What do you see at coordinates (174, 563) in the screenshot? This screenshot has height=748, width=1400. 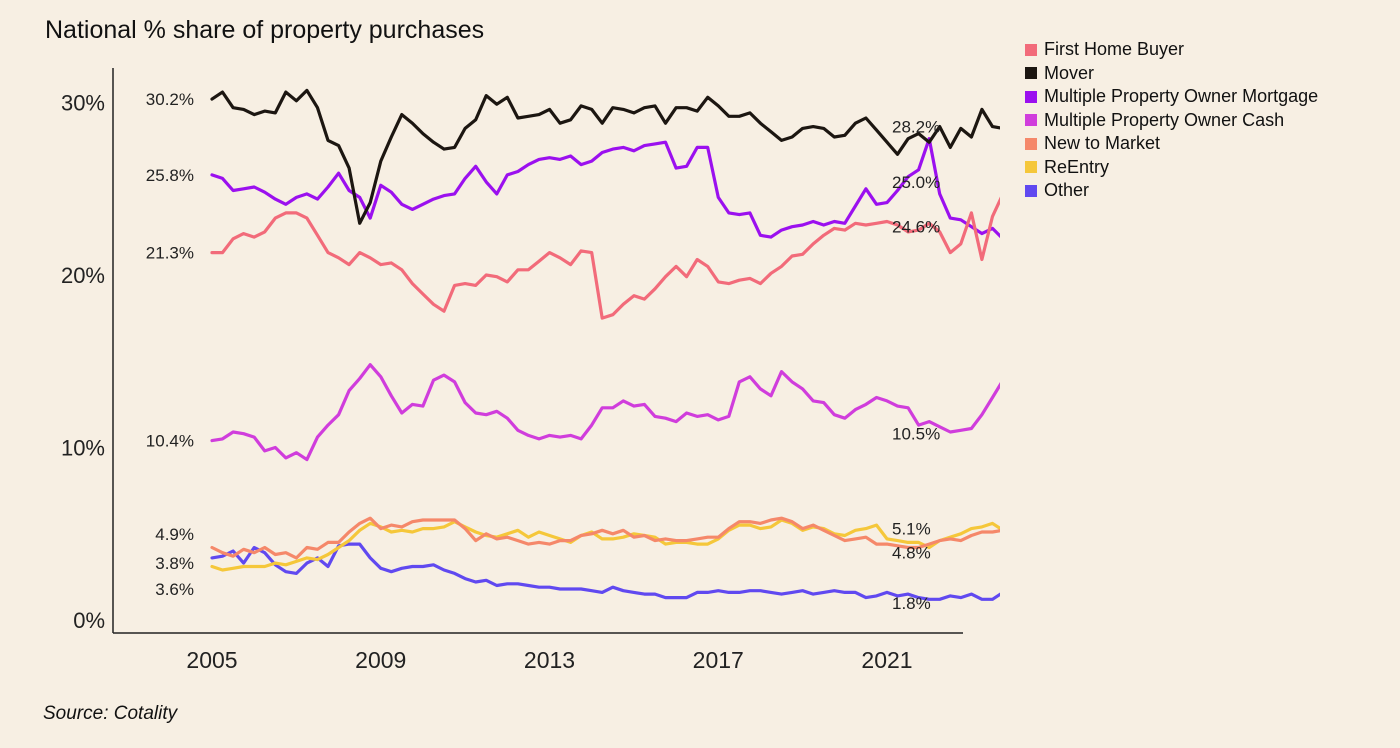 I see `data-label: 3.8%` at bounding box center [174, 563].